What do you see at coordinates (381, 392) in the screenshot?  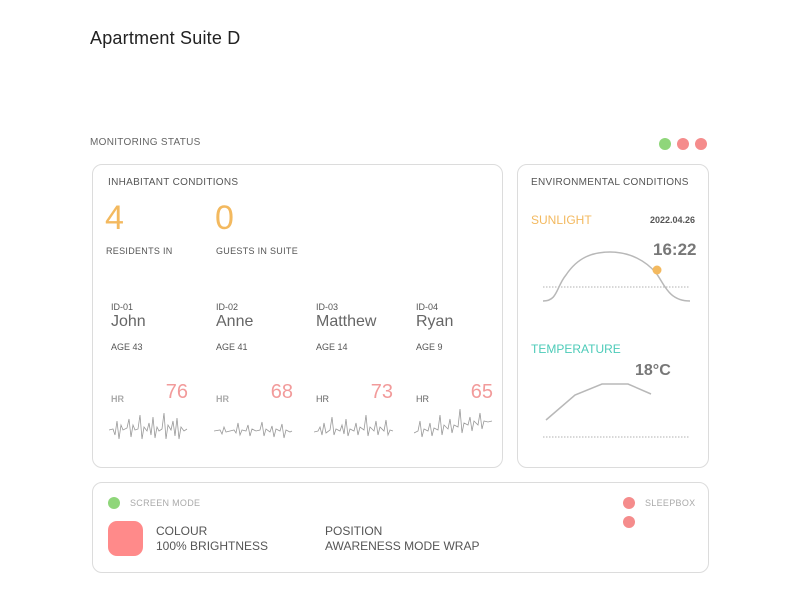 I see `heart-rate-value: 73` at bounding box center [381, 392].